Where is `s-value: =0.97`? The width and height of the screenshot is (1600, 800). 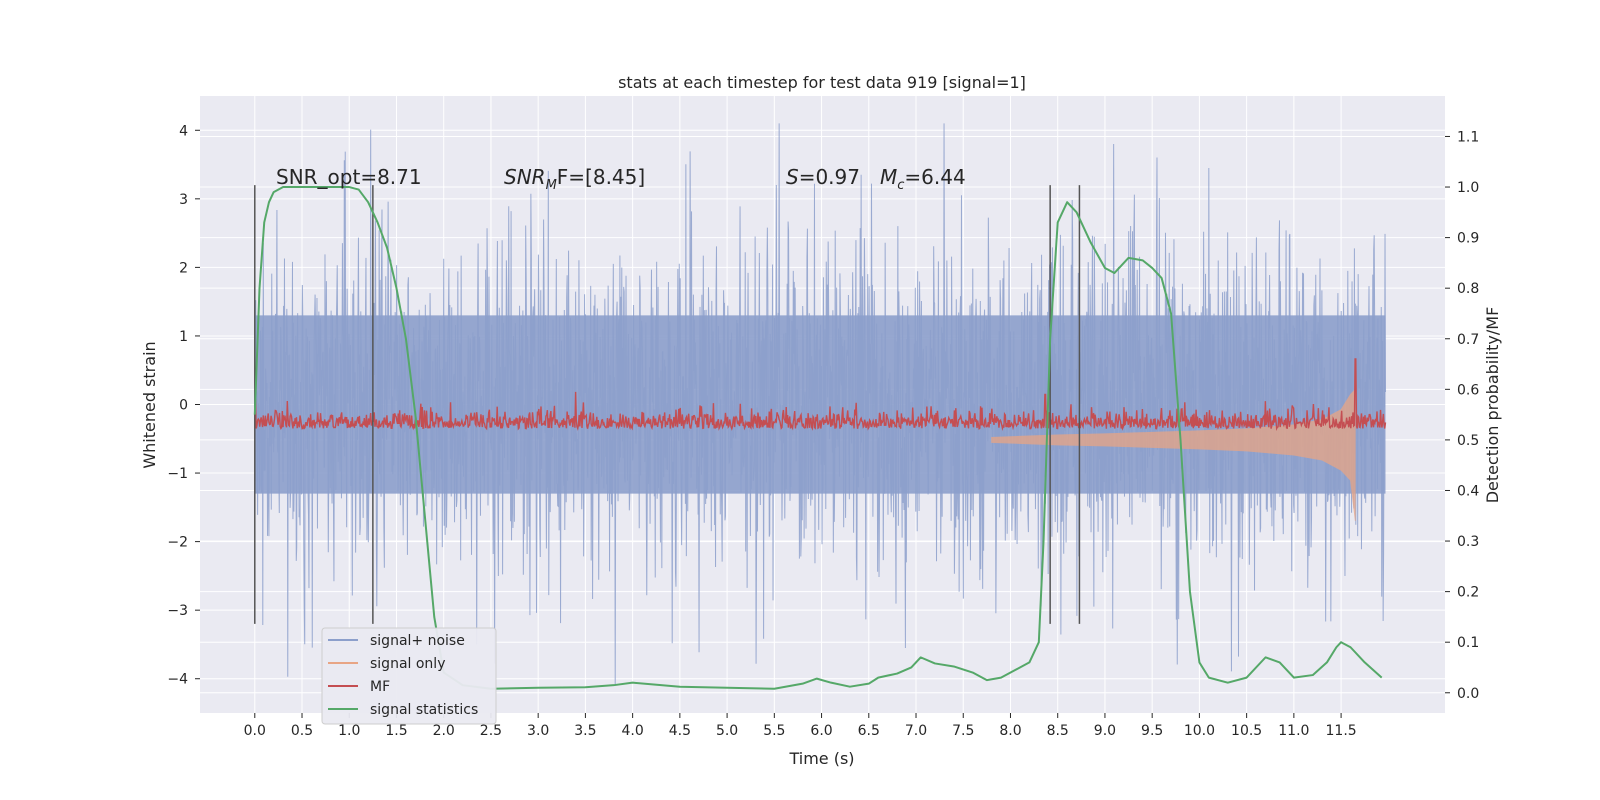 s-value: =0.97 is located at coordinates (829, 177).